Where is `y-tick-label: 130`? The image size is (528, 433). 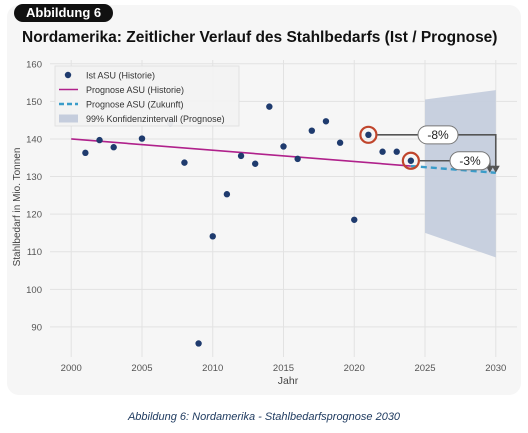 y-tick-label: 130 is located at coordinates (34, 177).